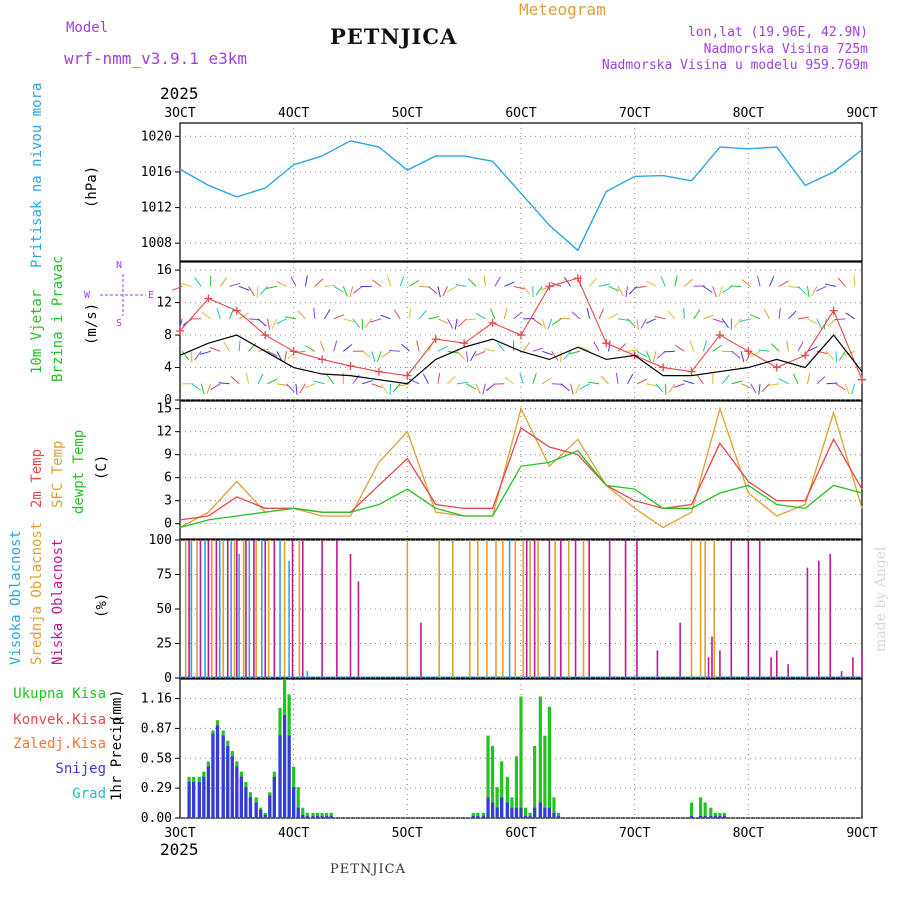  Describe the element at coordinates (59, 694) in the screenshot. I see `legend-total-rain: Ukupna Kisa` at that location.